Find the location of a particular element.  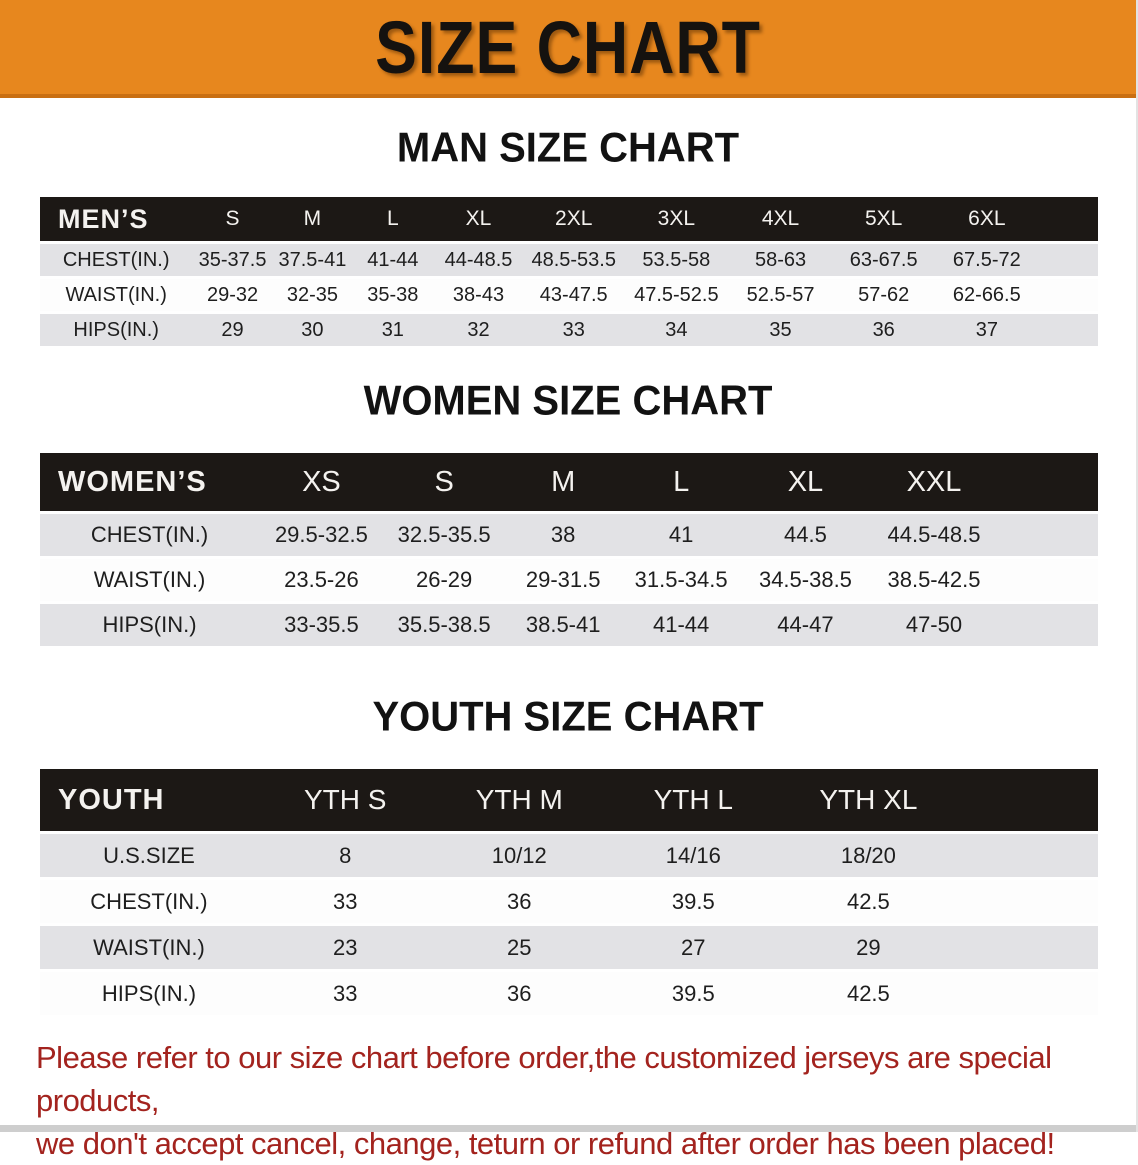

men-section-title: MAN SIZE CHART is located at coordinates (568, 148).